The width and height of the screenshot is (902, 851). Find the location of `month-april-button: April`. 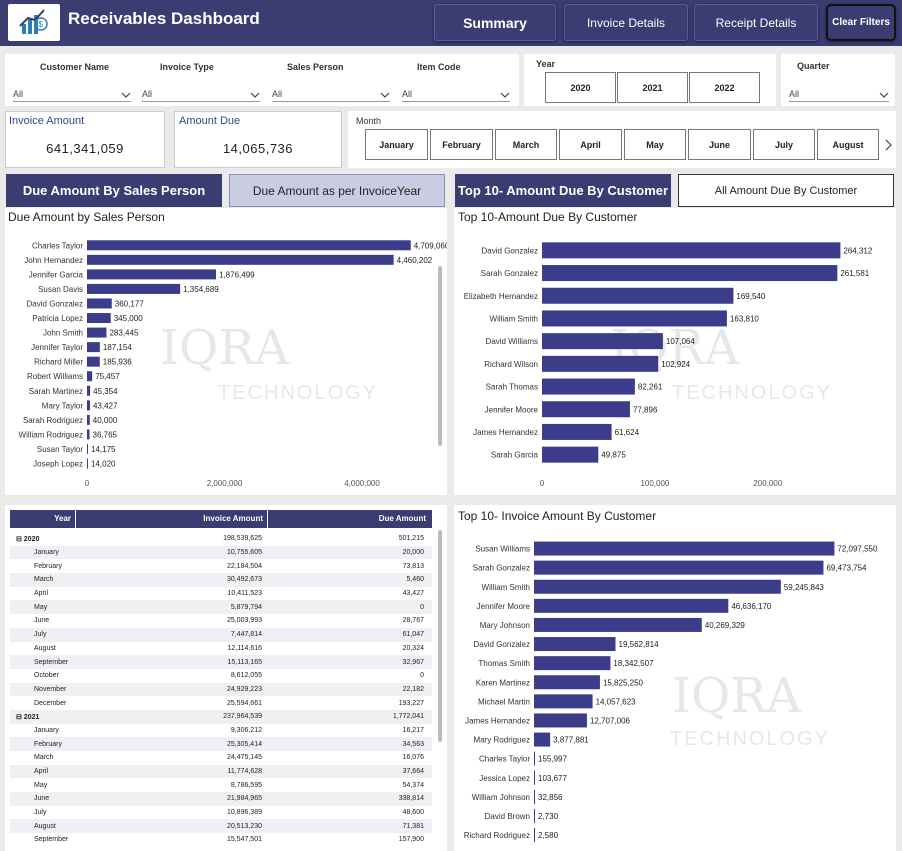

month-april-button: April is located at coordinates (590, 144).